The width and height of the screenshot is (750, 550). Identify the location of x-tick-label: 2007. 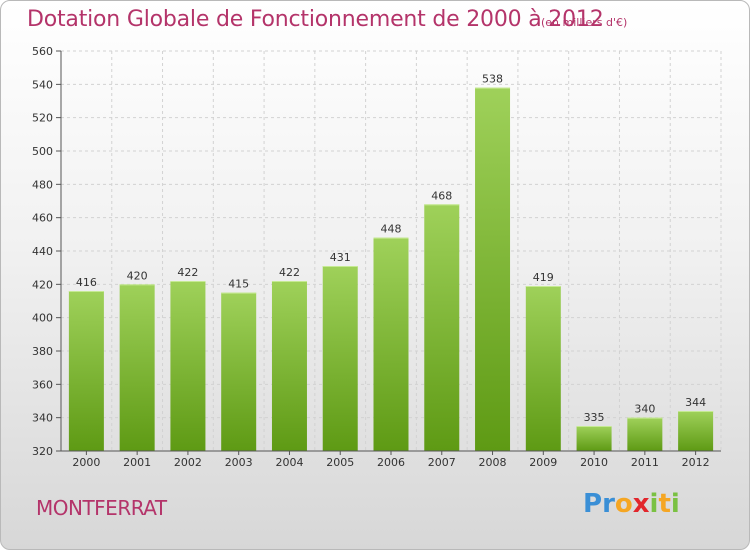
(442, 462).